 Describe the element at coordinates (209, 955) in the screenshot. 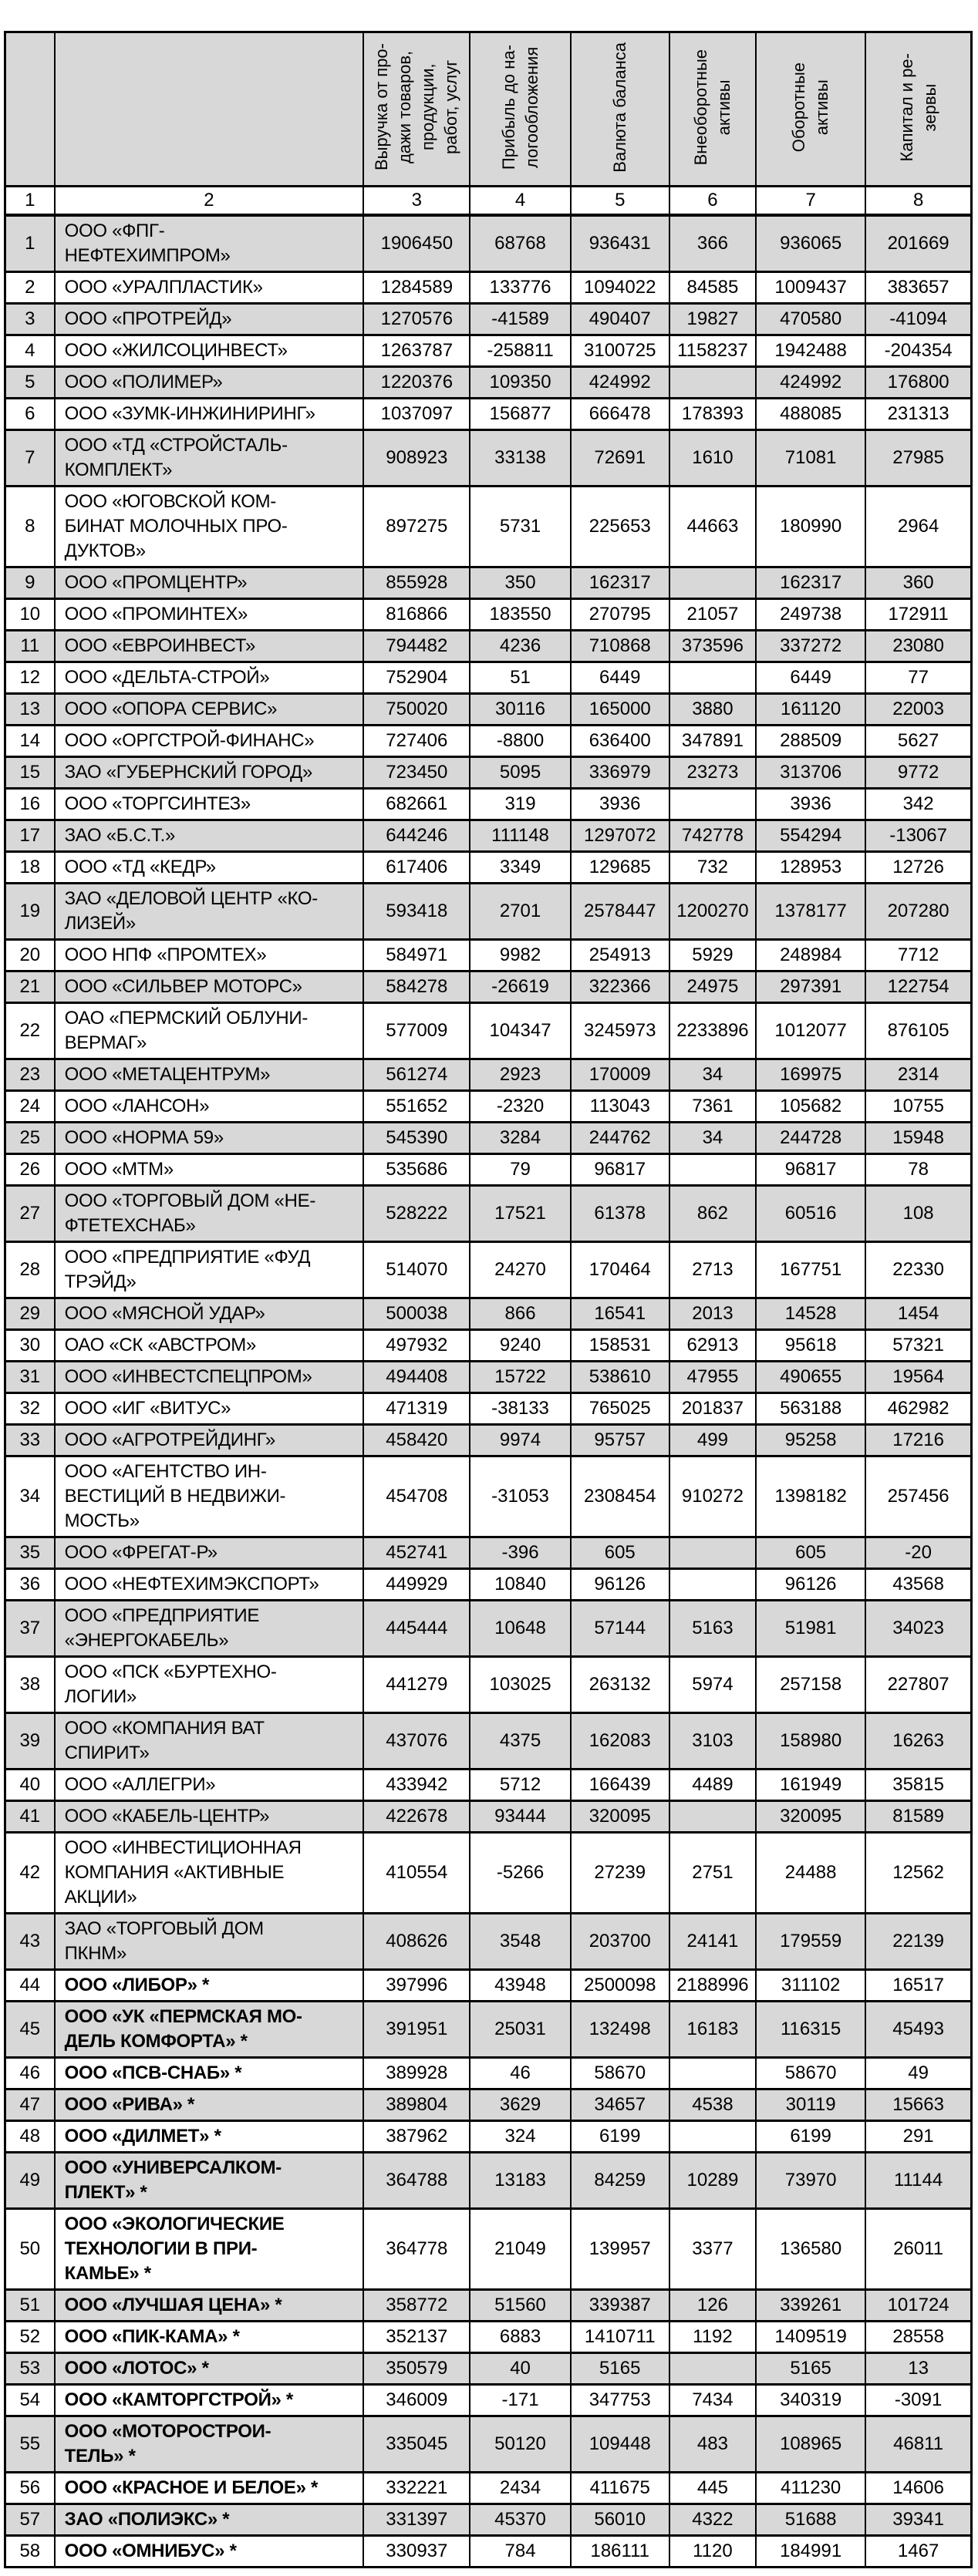

I see `company-name-cell: ООО НПФ «ПРОМТЕХ»` at that location.